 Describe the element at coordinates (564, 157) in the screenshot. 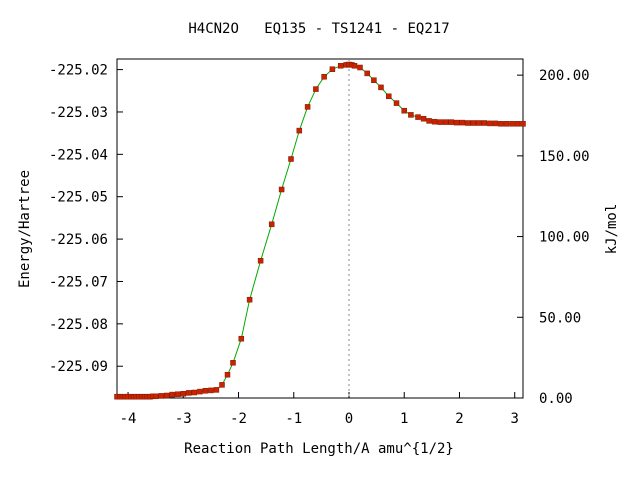

I see `y2-tick-label: 150.00` at that location.